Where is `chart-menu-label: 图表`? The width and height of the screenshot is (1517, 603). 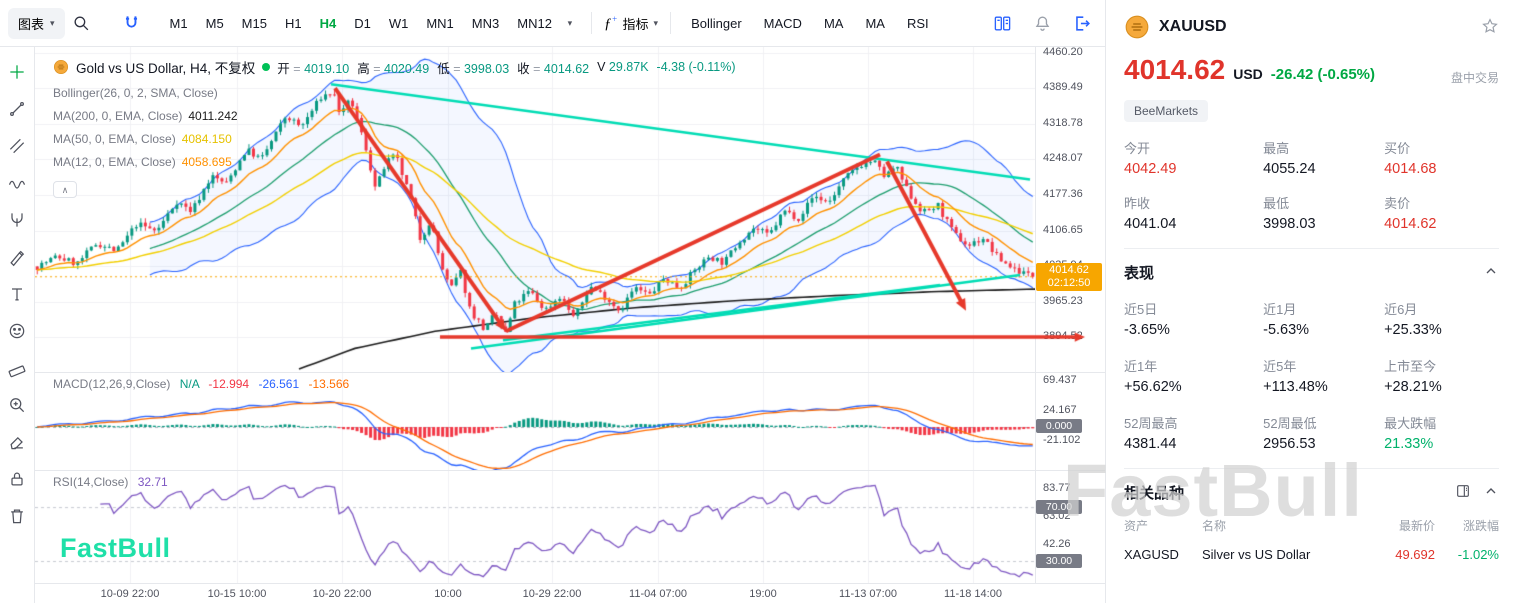
chart-menu-label: 图表 is located at coordinates (31, 24).